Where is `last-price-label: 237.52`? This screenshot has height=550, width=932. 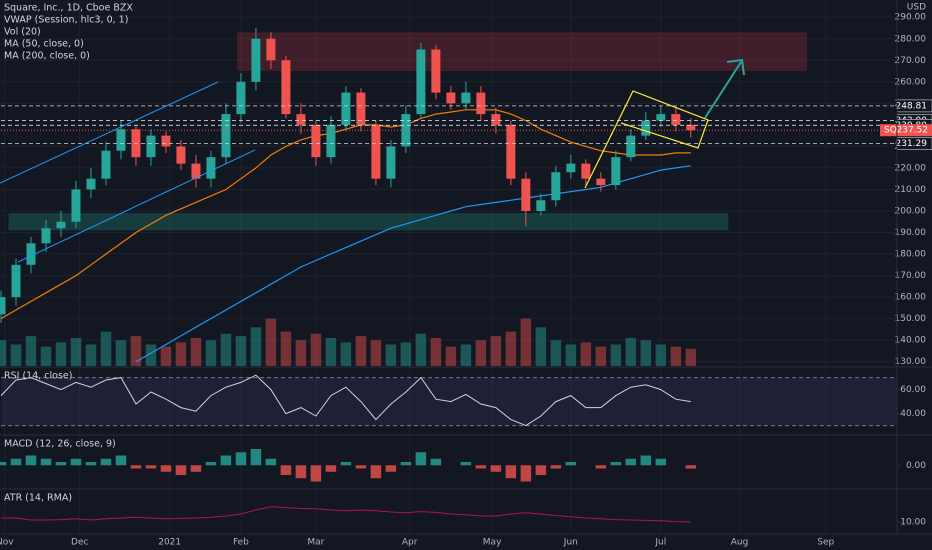 last-price-label: 237.52 is located at coordinates (913, 131).